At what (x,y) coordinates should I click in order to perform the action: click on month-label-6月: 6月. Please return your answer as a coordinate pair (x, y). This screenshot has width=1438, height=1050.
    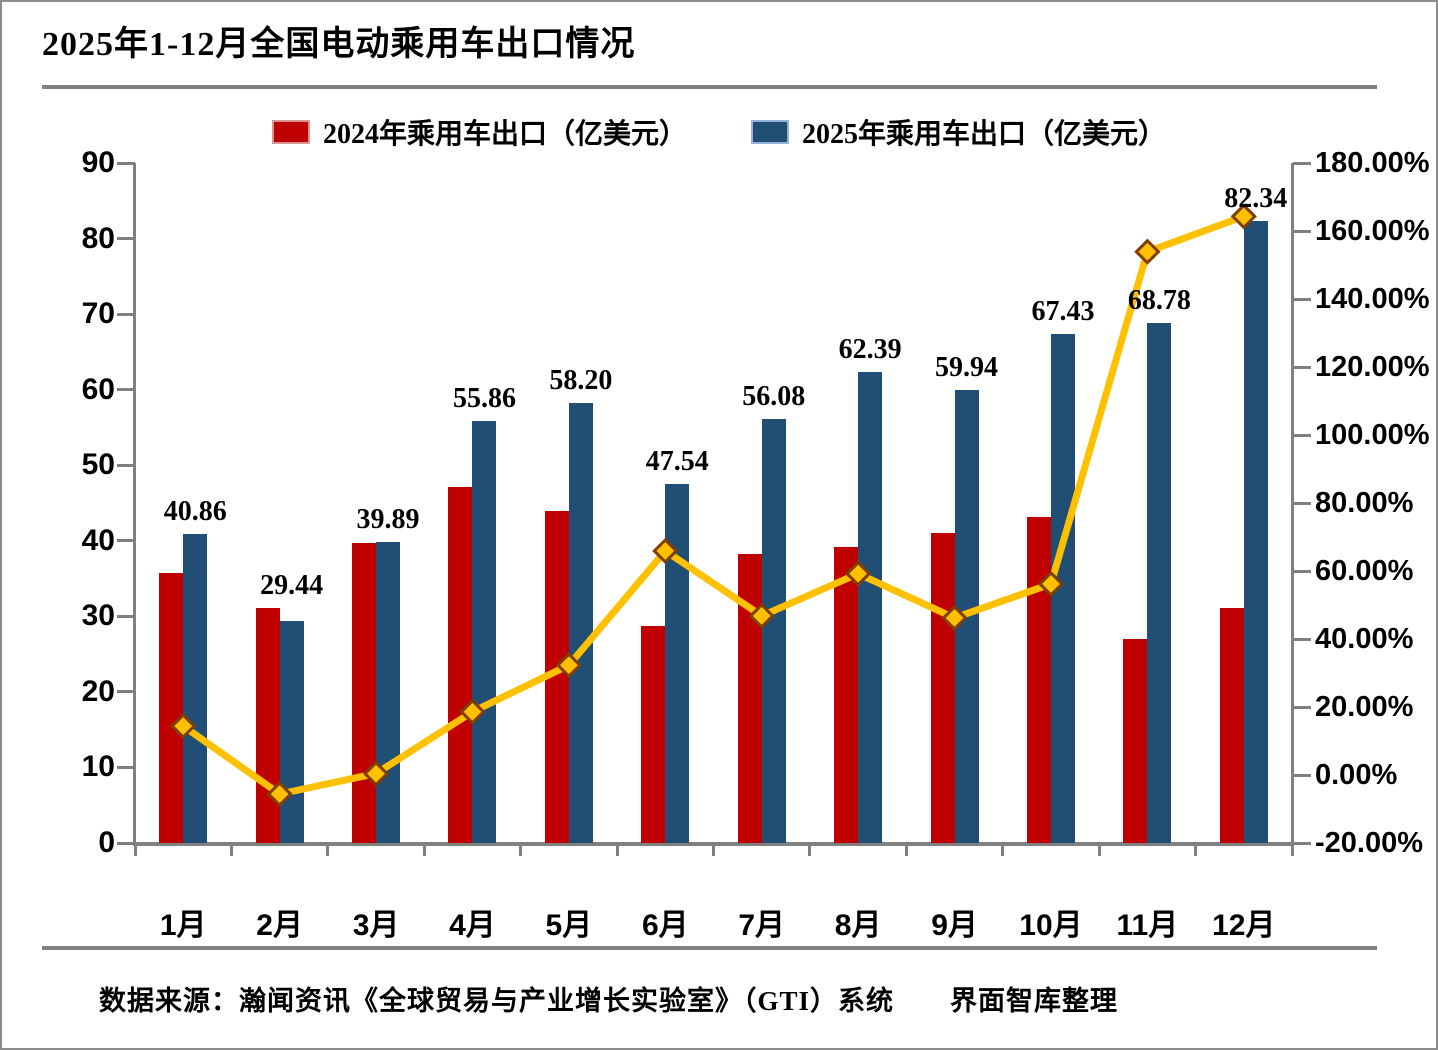
    Looking at the image, I should click on (665, 925).